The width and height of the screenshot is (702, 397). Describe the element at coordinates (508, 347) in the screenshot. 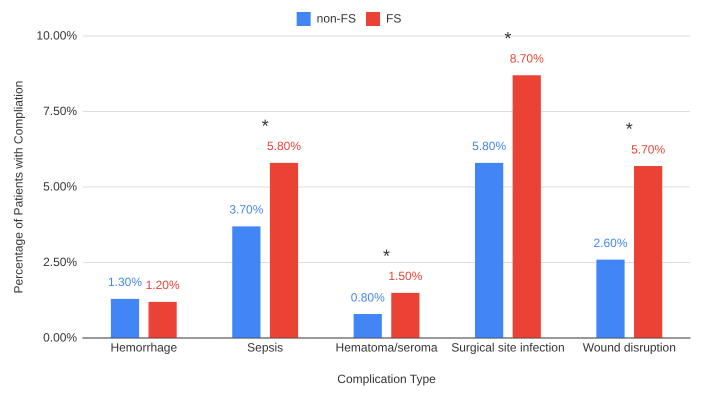

I see `x-tick-label: Surgical site infection` at that location.